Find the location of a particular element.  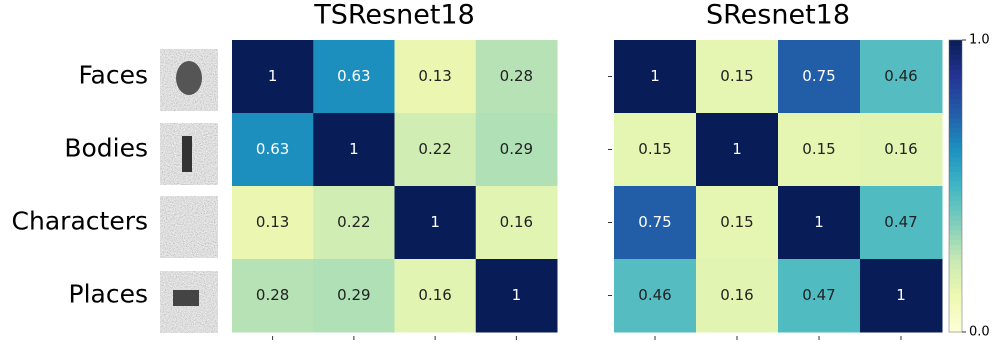

thumbnails is located at coordinates (189, 191).